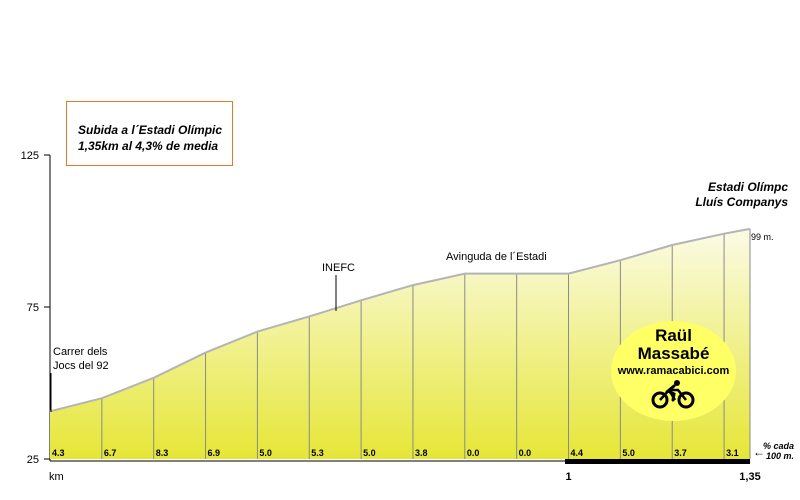 The image size is (800, 500). What do you see at coordinates (749, 477) in the screenshot?
I see `x-tick-label: 1,35` at bounding box center [749, 477].